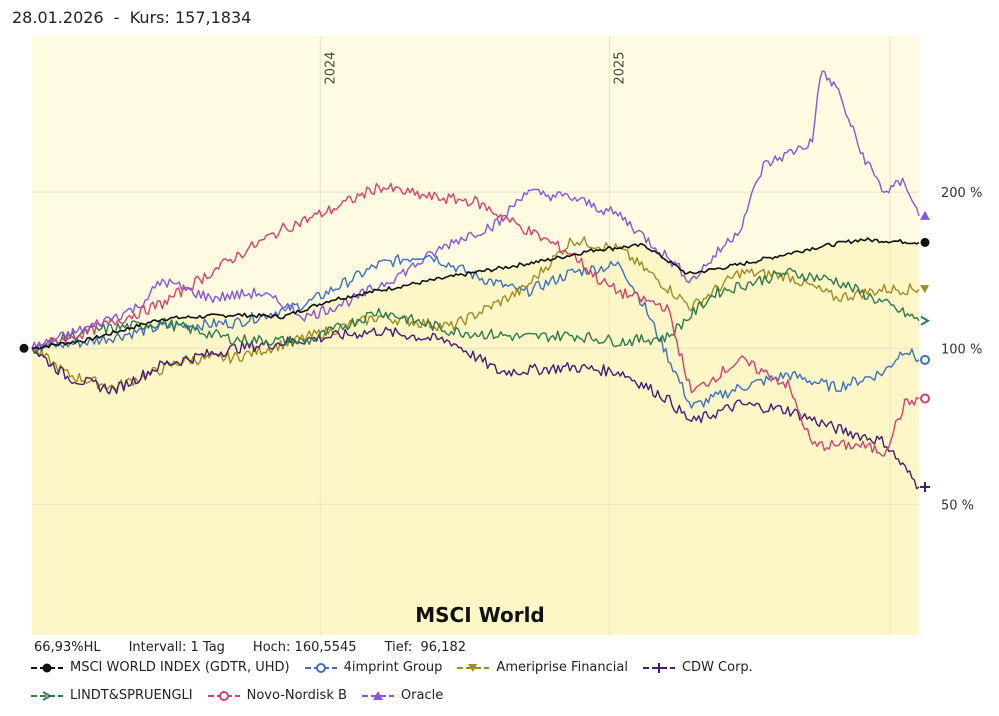  I want to click on legend-label: Novo-Nordisk B, so click(296, 695).